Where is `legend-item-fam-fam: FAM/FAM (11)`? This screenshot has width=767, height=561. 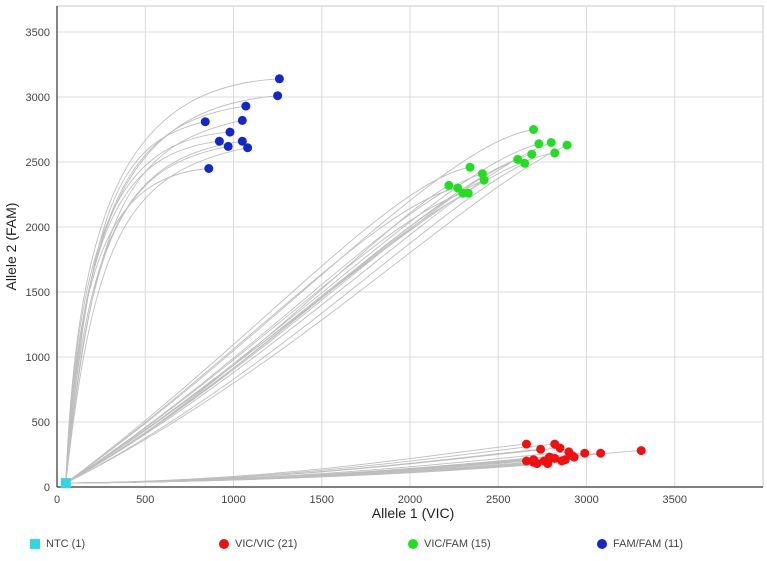 legend-item-fam-fam: FAM/FAM (11) is located at coordinates (640, 544).